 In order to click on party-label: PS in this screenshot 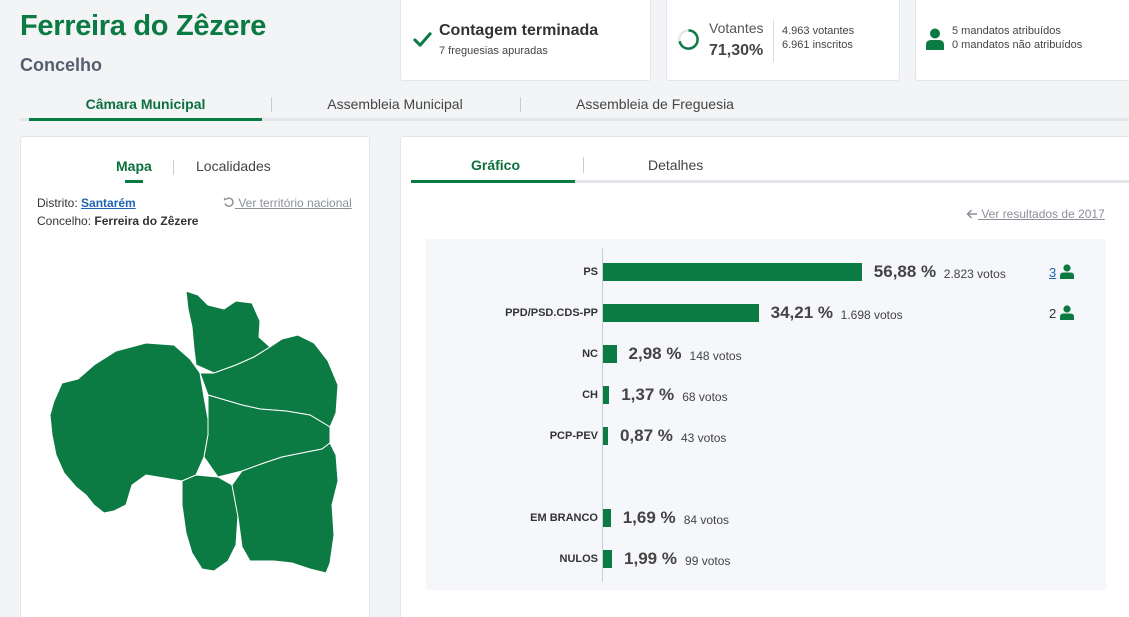, I will do `click(590, 272)`.